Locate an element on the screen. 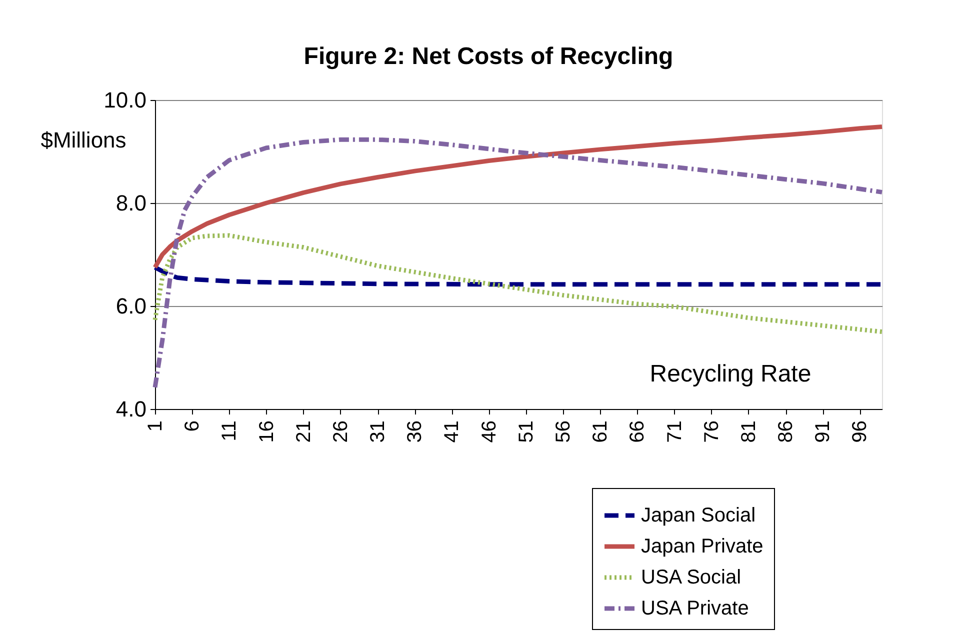 This screenshot has width=967, height=632. line-series is located at coordinates (518, 283).